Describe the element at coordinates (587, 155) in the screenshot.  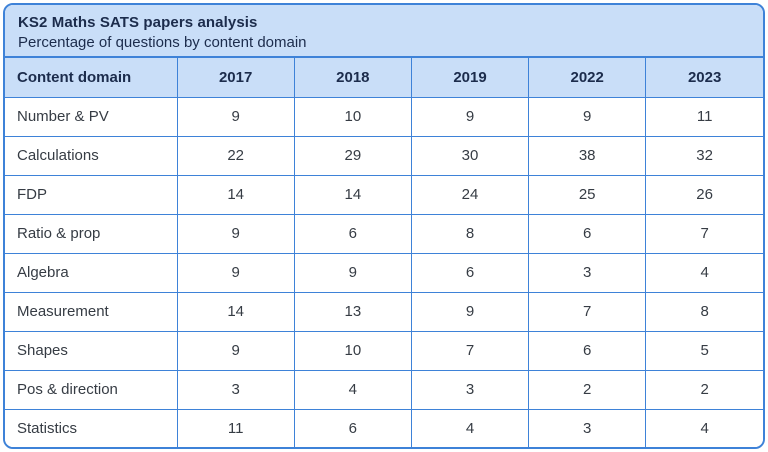
I see `cell-value: 38` at that location.